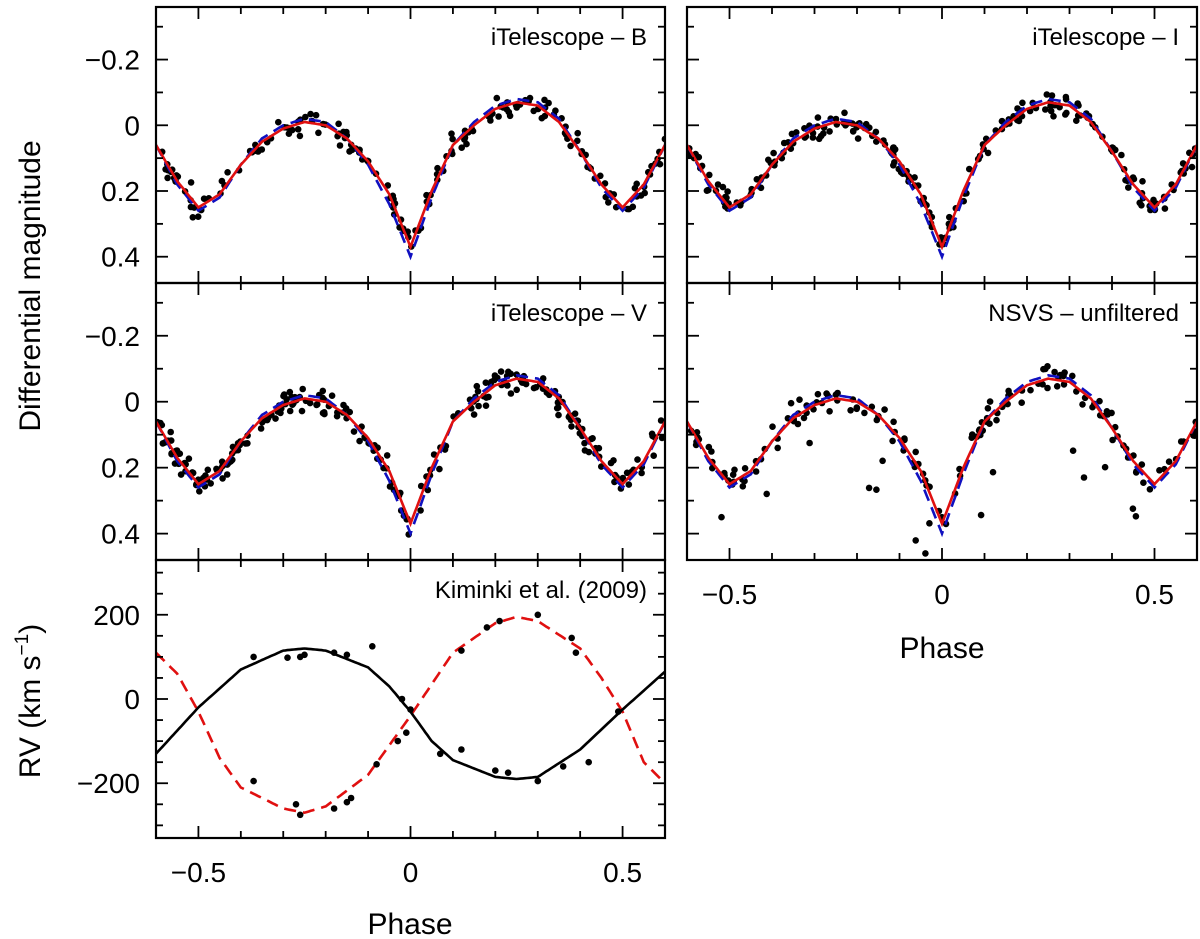 The image size is (1200, 939). Describe the element at coordinates (941, 648) in the screenshot. I see `x-axis-title-right: Phase` at that location.